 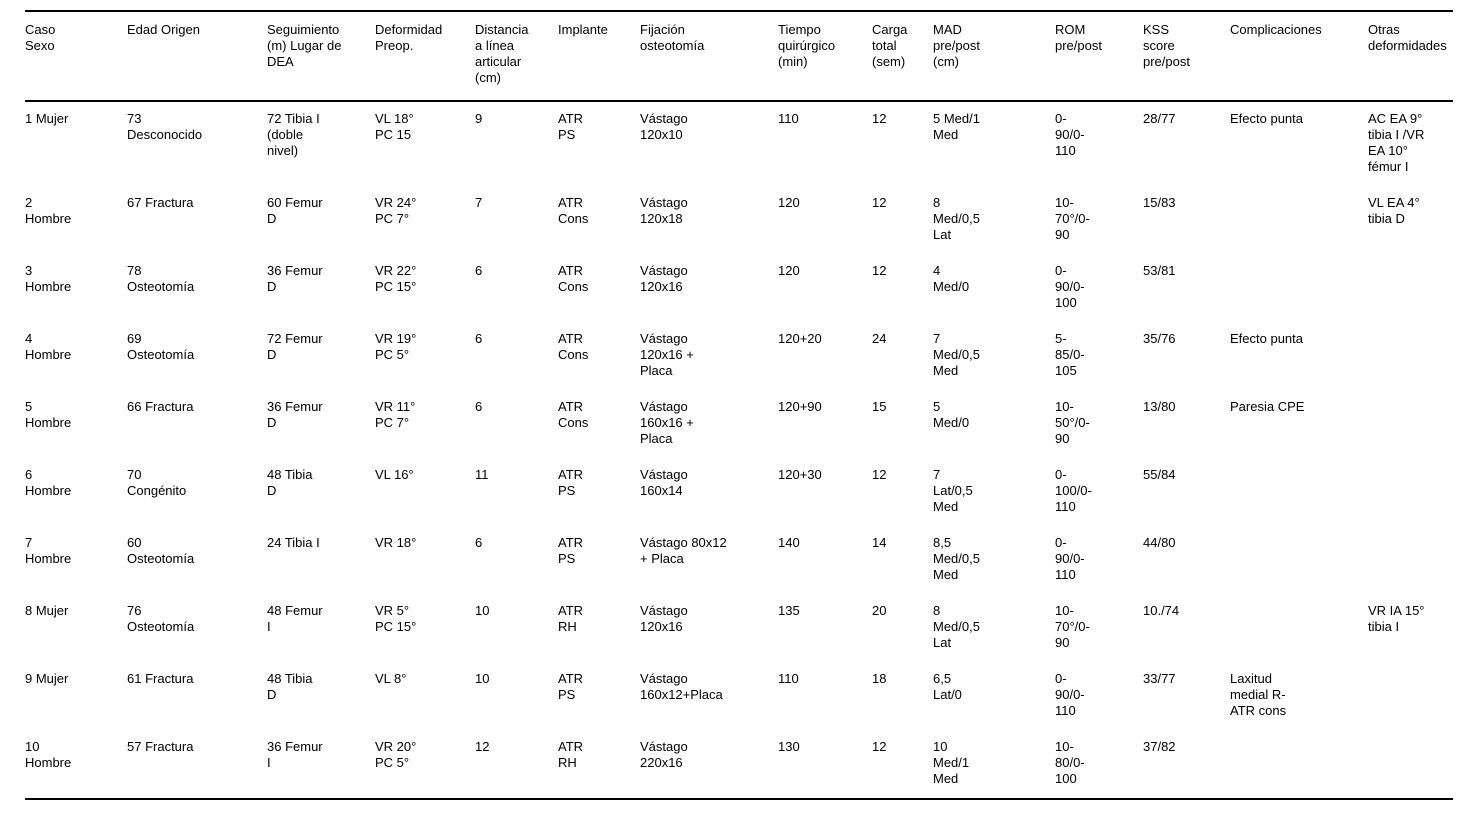 What do you see at coordinates (1396, 618) in the screenshot?
I see `table-cell: VR IA 15° tibia I` at bounding box center [1396, 618].